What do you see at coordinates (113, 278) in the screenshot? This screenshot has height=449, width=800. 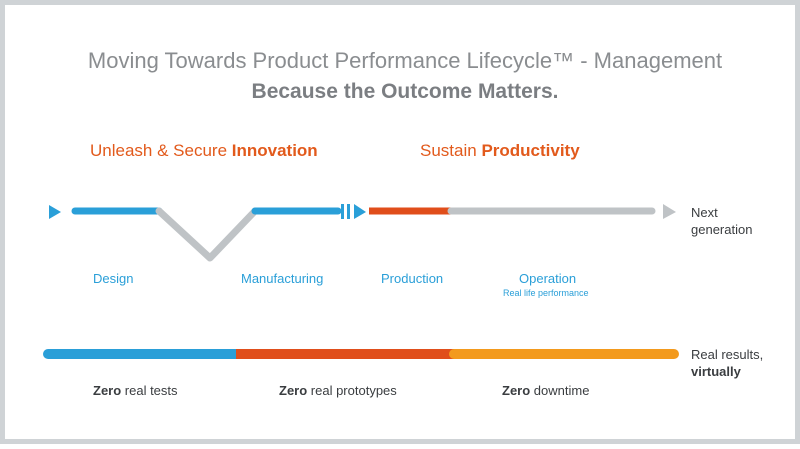 I see `stage-design: Design` at bounding box center [113, 278].